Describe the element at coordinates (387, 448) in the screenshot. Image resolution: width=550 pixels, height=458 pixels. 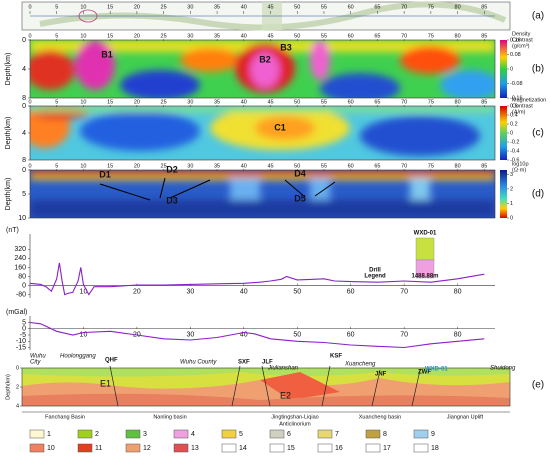
I see `legend-label: 17` at that location.